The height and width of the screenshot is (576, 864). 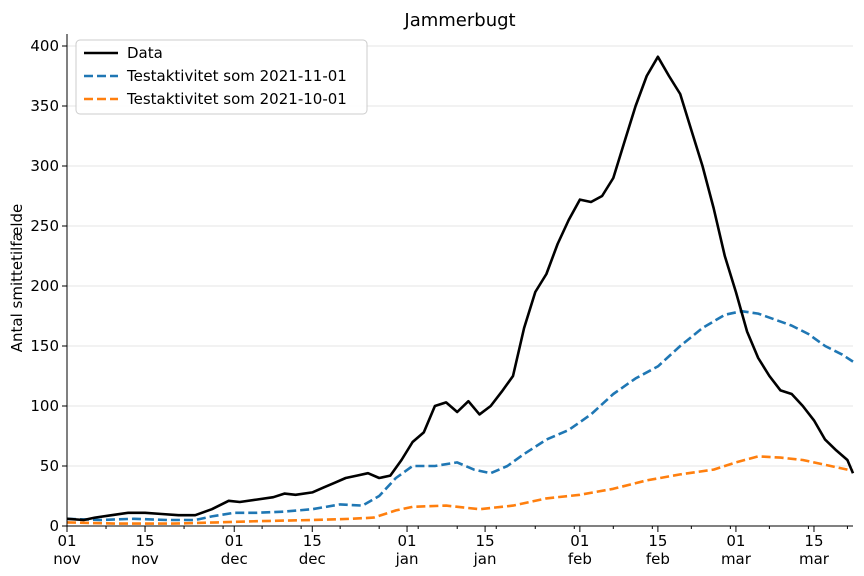 I want to click on chart-title: Jammerbugt, so click(x=459, y=20).